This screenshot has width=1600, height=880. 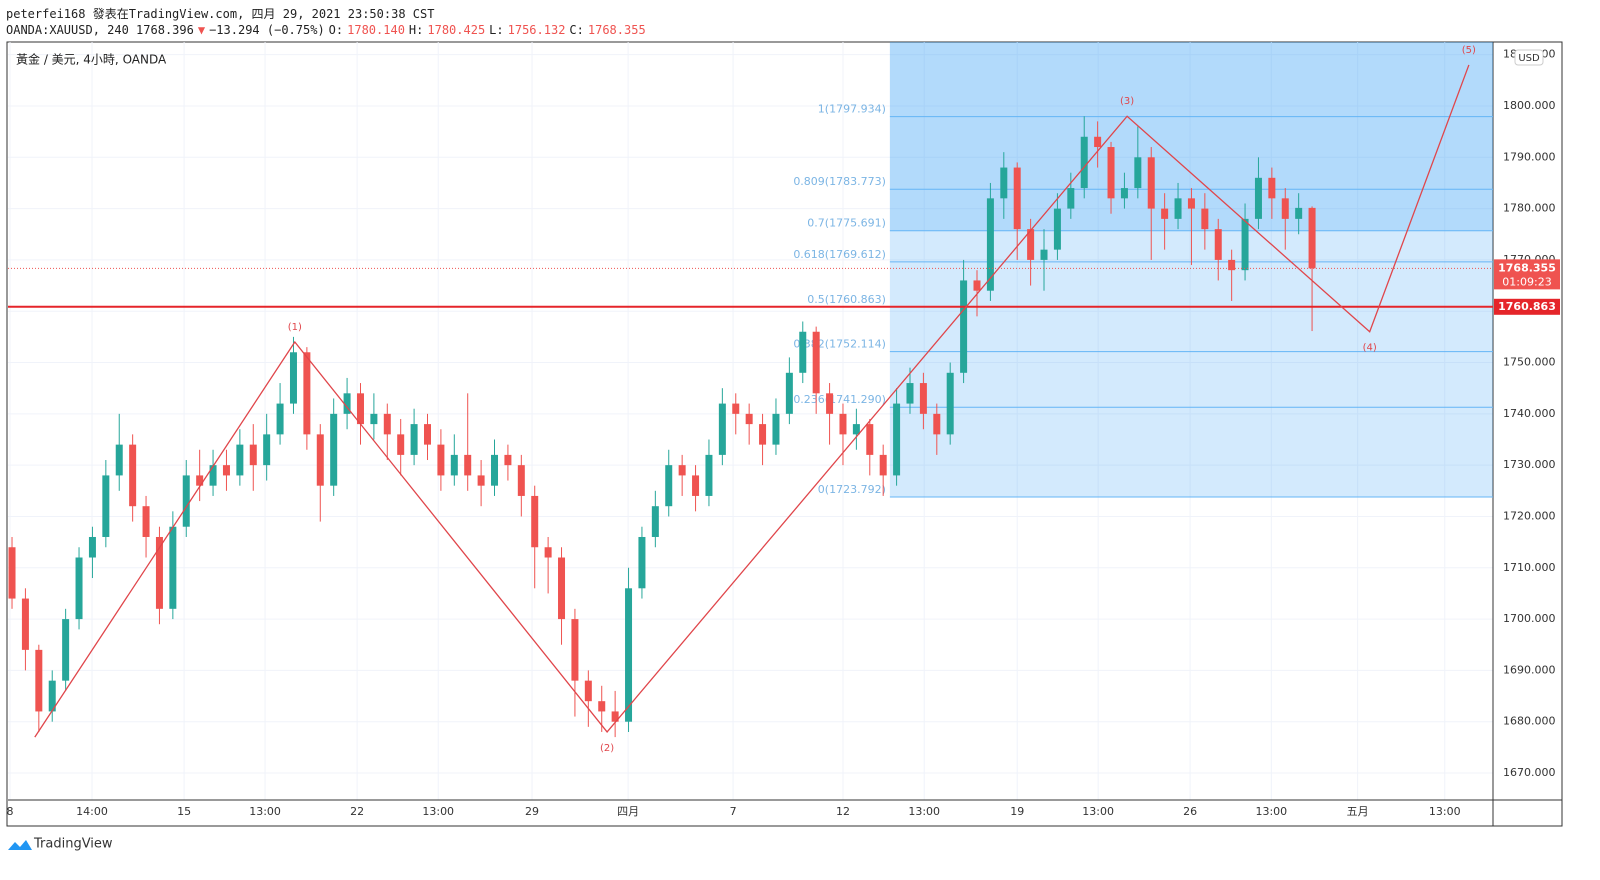 What do you see at coordinates (92, 811) in the screenshot?
I see `x-tick-label: 14:00` at bounding box center [92, 811].